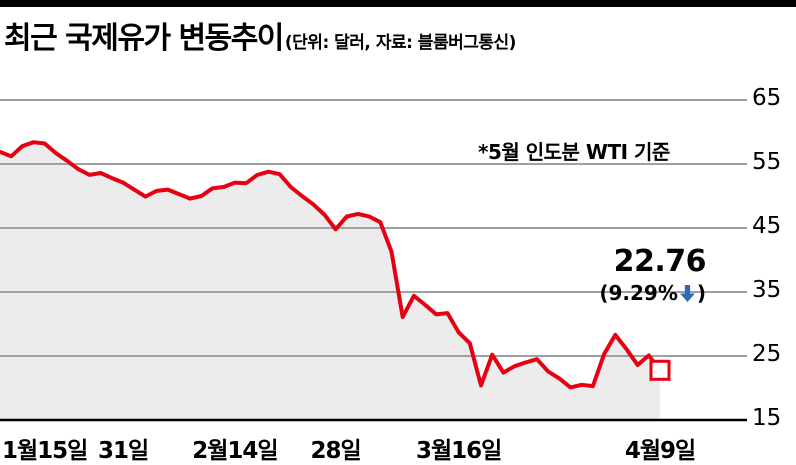  What do you see at coordinates (660, 261) in the screenshot?
I see `last-value-label: 22.76` at bounding box center [660, 261].